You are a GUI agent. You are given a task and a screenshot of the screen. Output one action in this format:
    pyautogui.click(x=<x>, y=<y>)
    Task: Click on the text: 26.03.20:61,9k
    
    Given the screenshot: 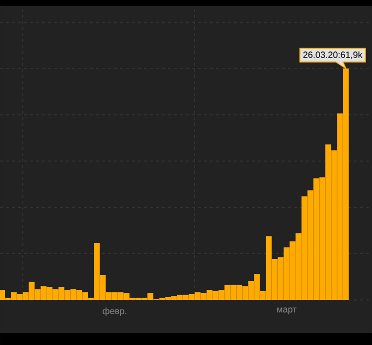 What is the action you would take?
    pyautogui.click(x=332, y=55)
    